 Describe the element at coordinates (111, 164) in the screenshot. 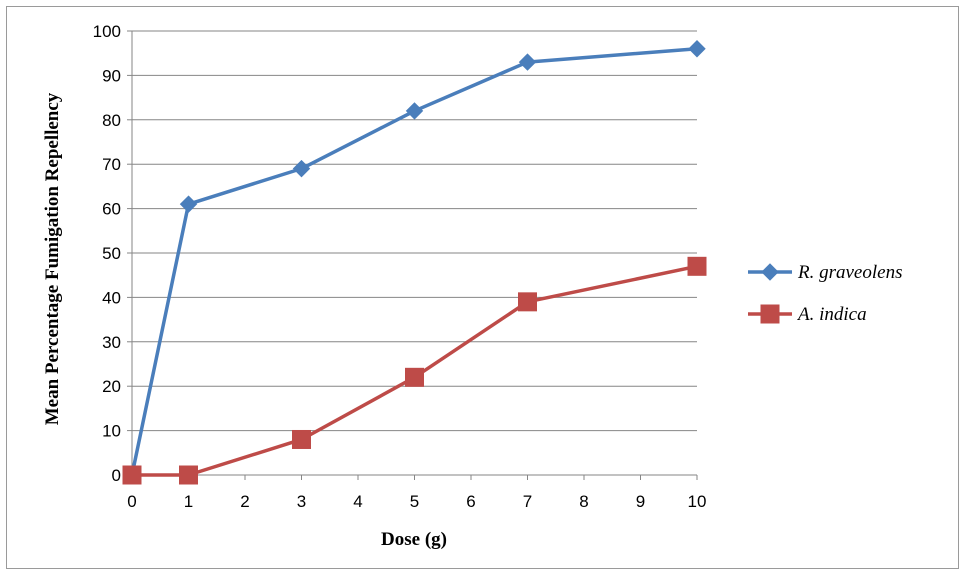

I see `y-tick-label: 70` at that location.